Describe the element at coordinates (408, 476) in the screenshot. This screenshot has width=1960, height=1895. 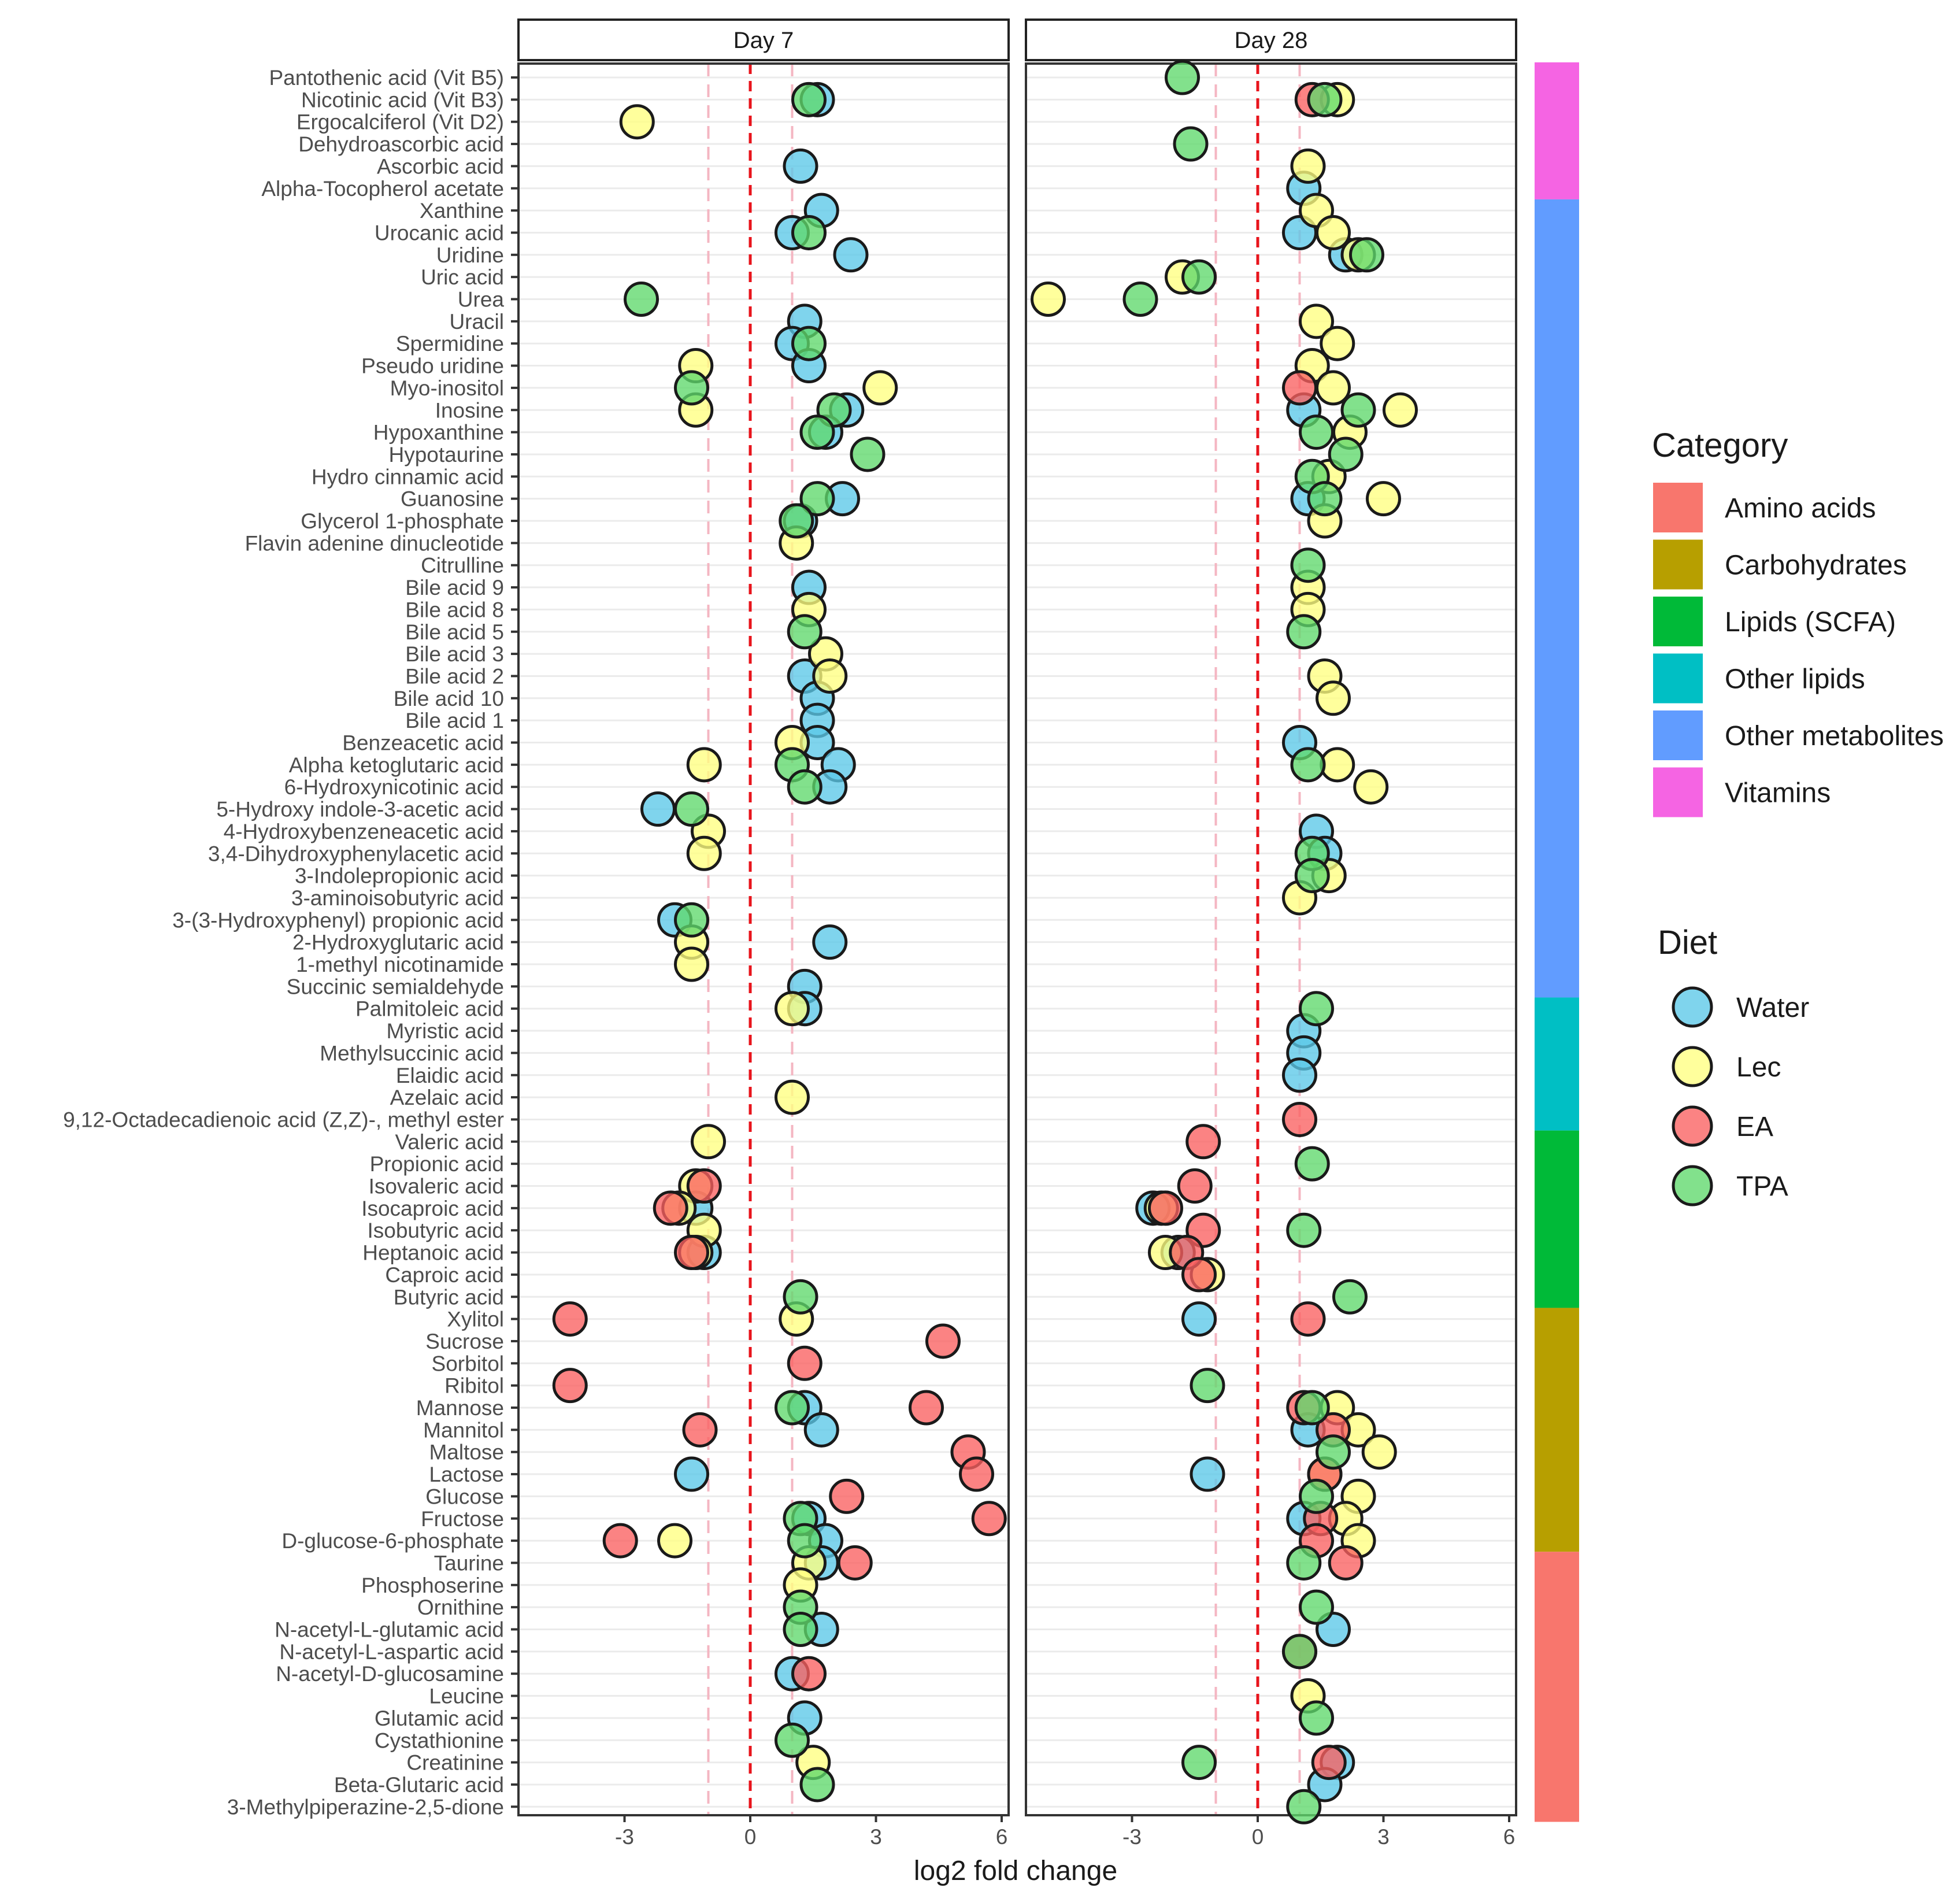
I see `y-tick-label: Hydro cinnamic acid` at that location.